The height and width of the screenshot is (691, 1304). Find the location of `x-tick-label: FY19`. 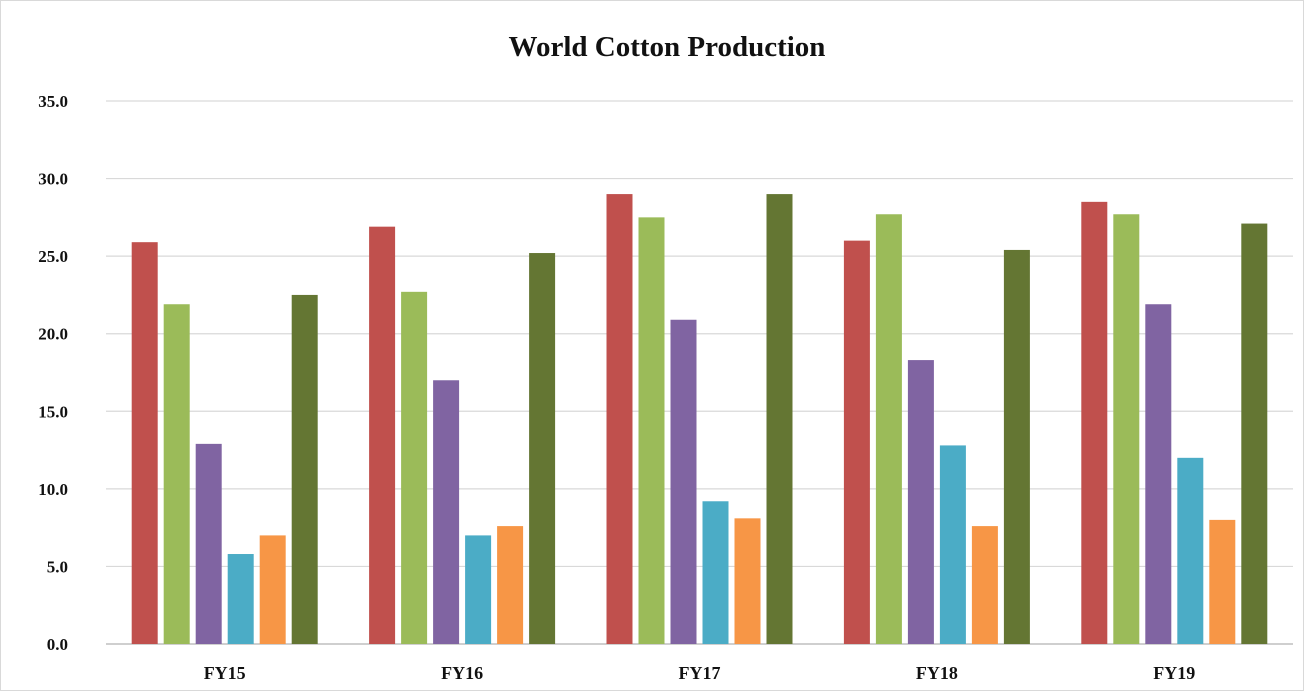

x-tick-label: FY19 is located at coordinates (1174, 673).